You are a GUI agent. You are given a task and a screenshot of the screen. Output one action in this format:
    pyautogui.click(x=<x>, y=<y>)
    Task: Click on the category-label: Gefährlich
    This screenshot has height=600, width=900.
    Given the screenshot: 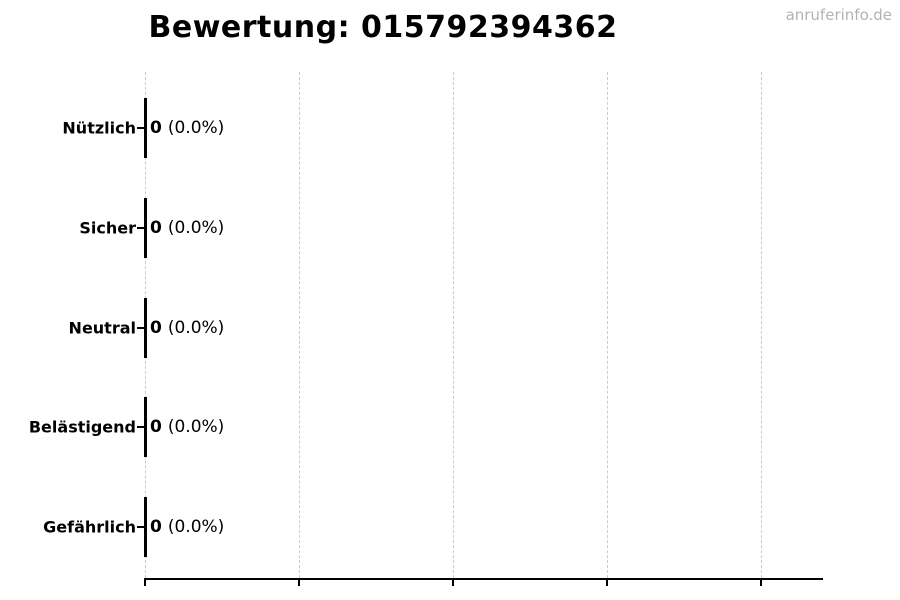 What is the action you would take?
    pyautogui.click(x=89, y=527)
    